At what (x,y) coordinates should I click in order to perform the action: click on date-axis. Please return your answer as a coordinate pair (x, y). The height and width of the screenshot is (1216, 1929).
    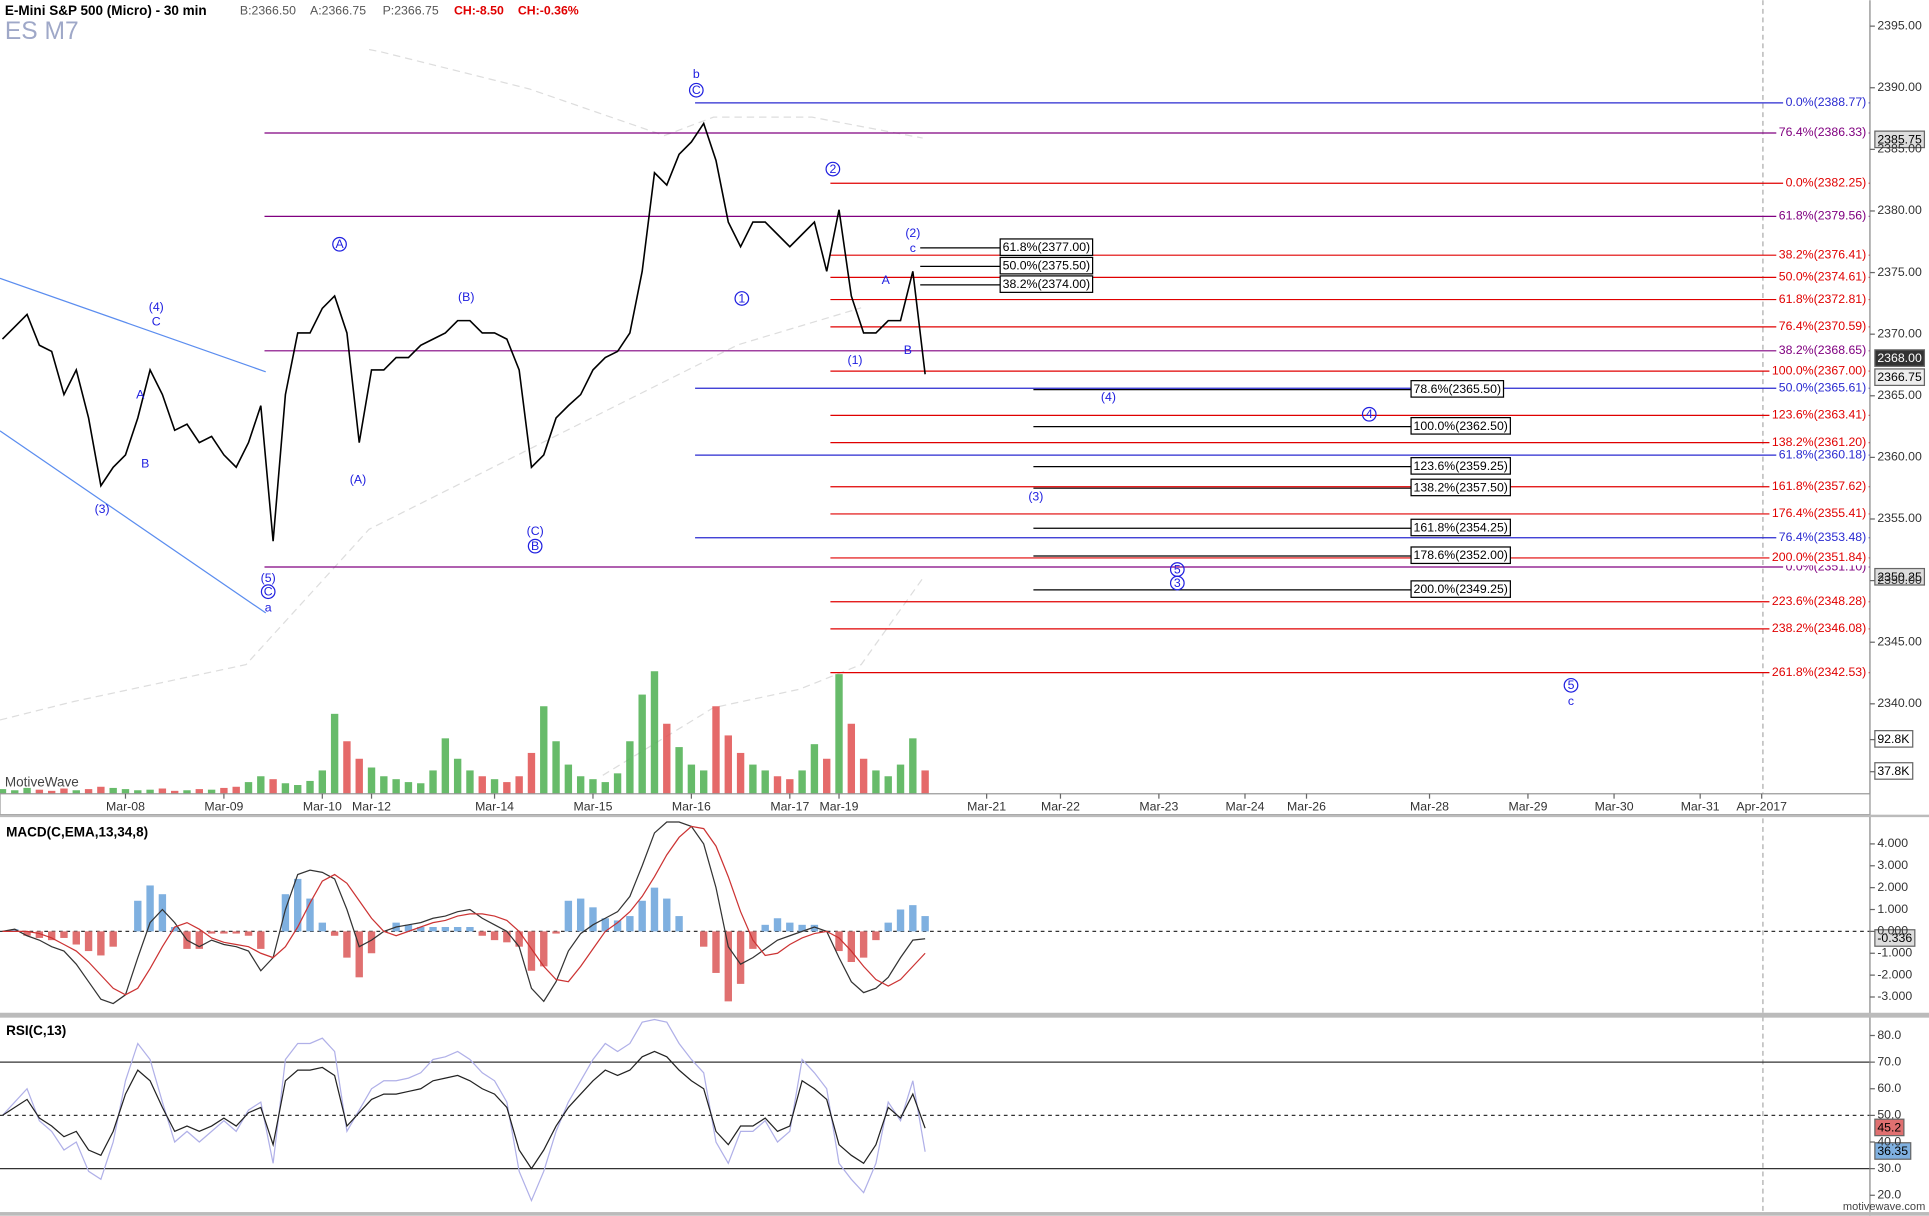
    Looking at the image, I should click on (935, 804).